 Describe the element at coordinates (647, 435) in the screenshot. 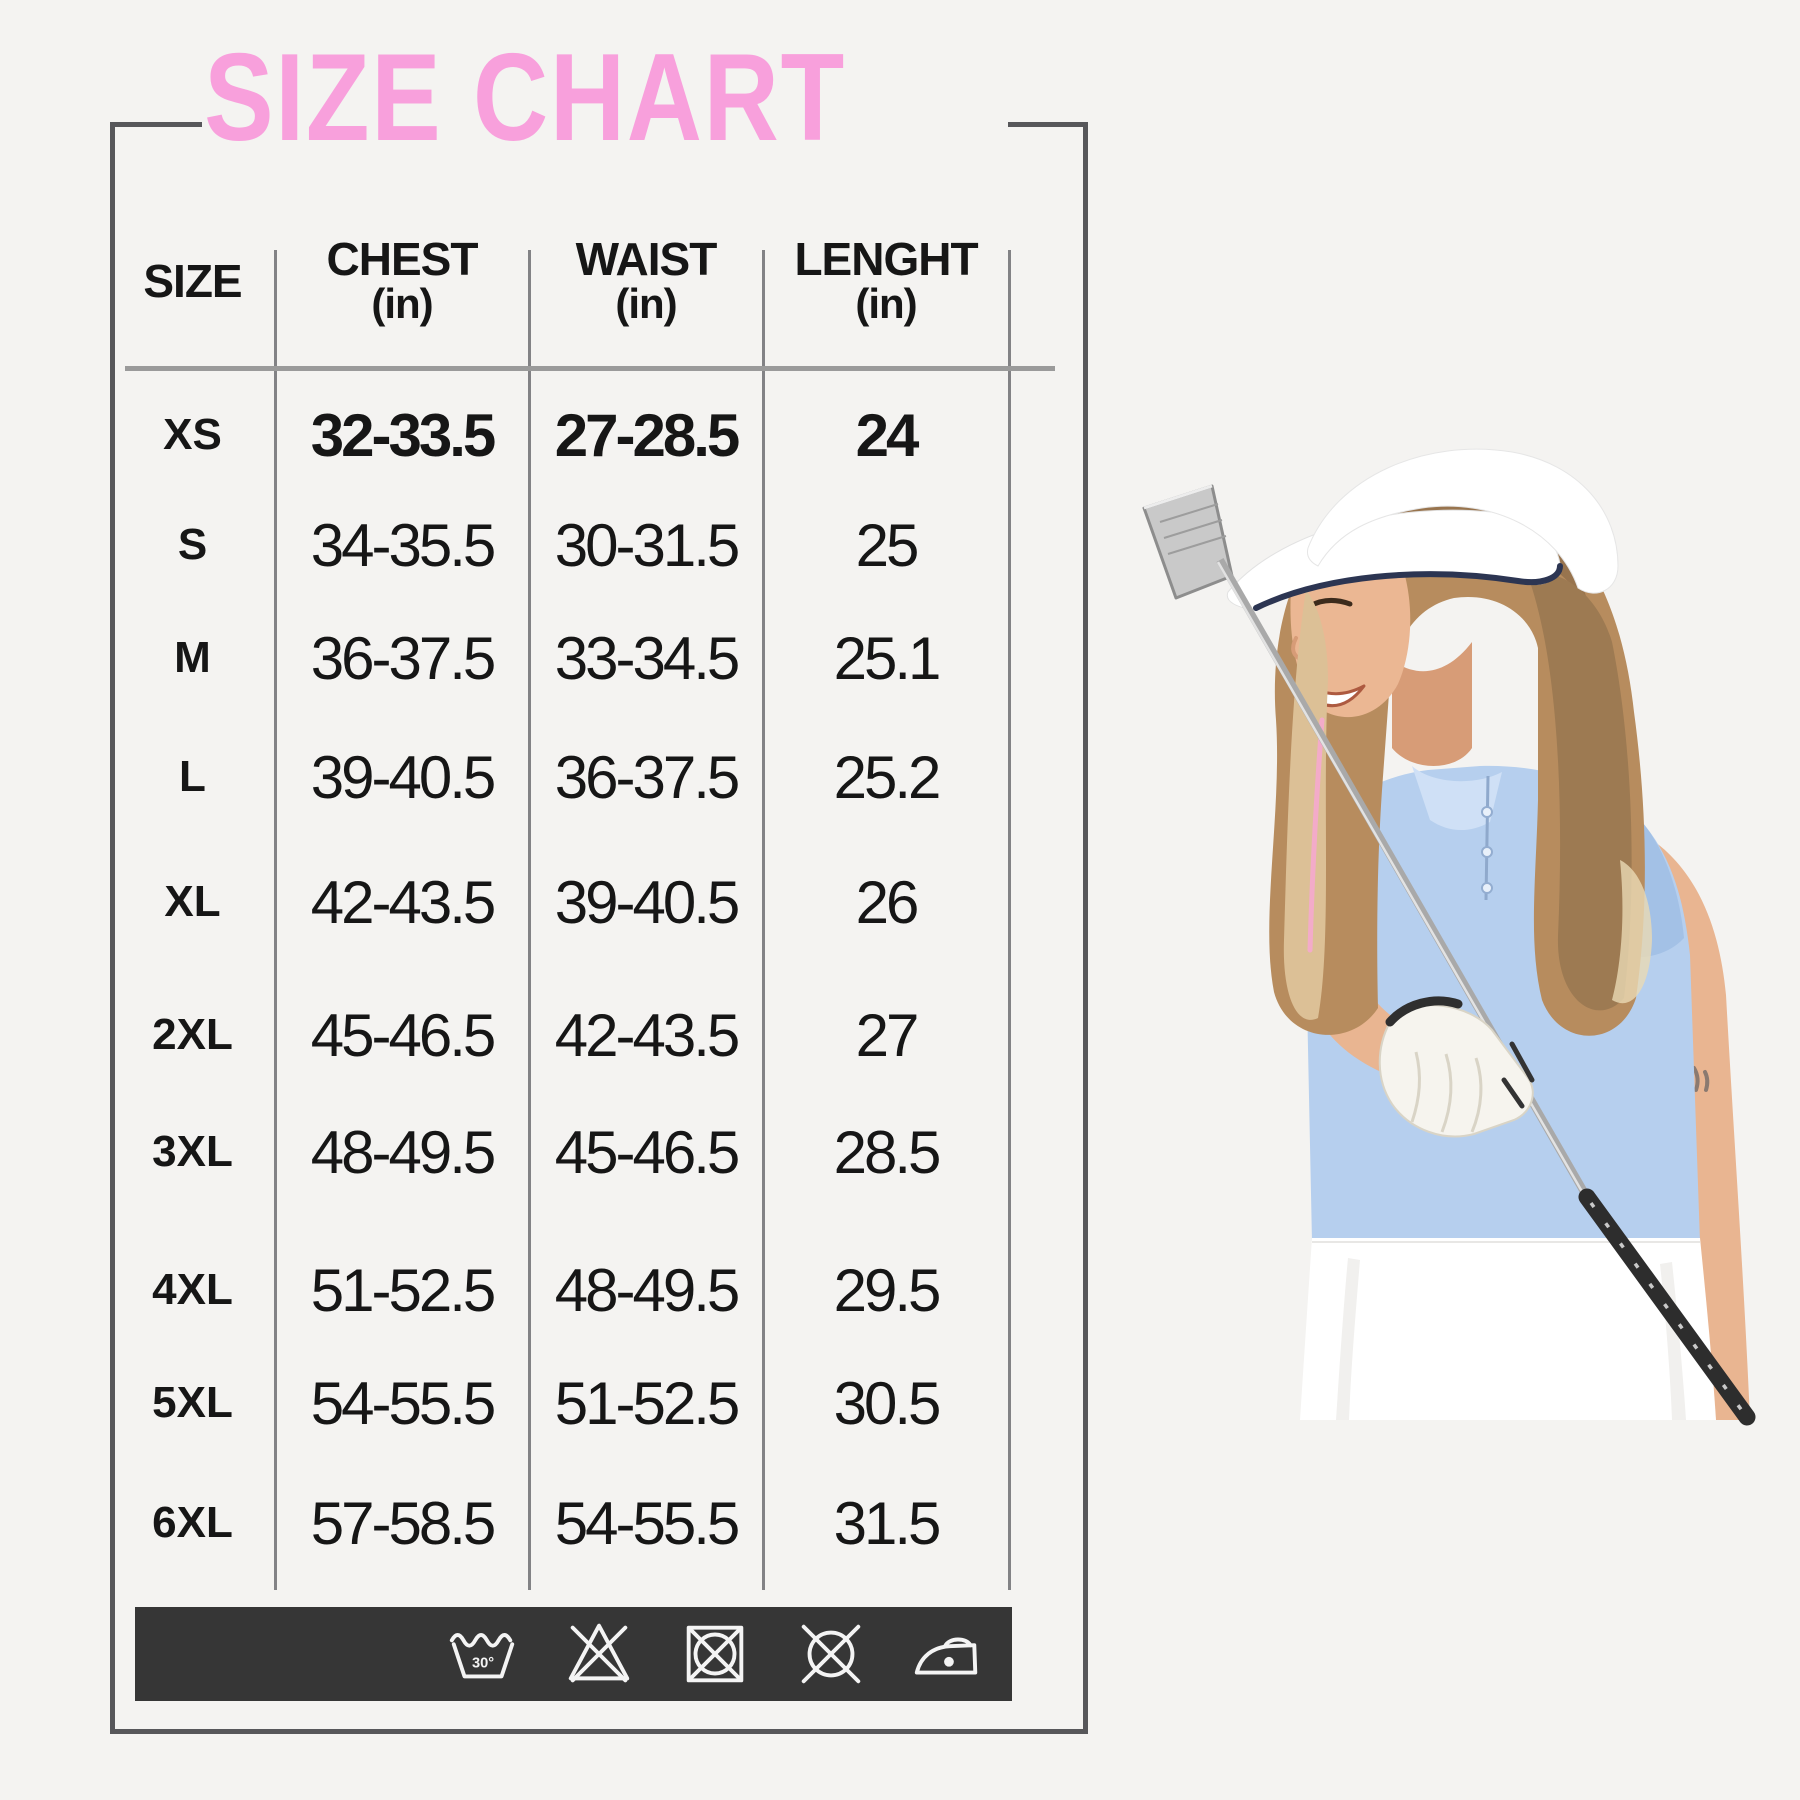

I see `waist-value: 27-28.5` at that location.